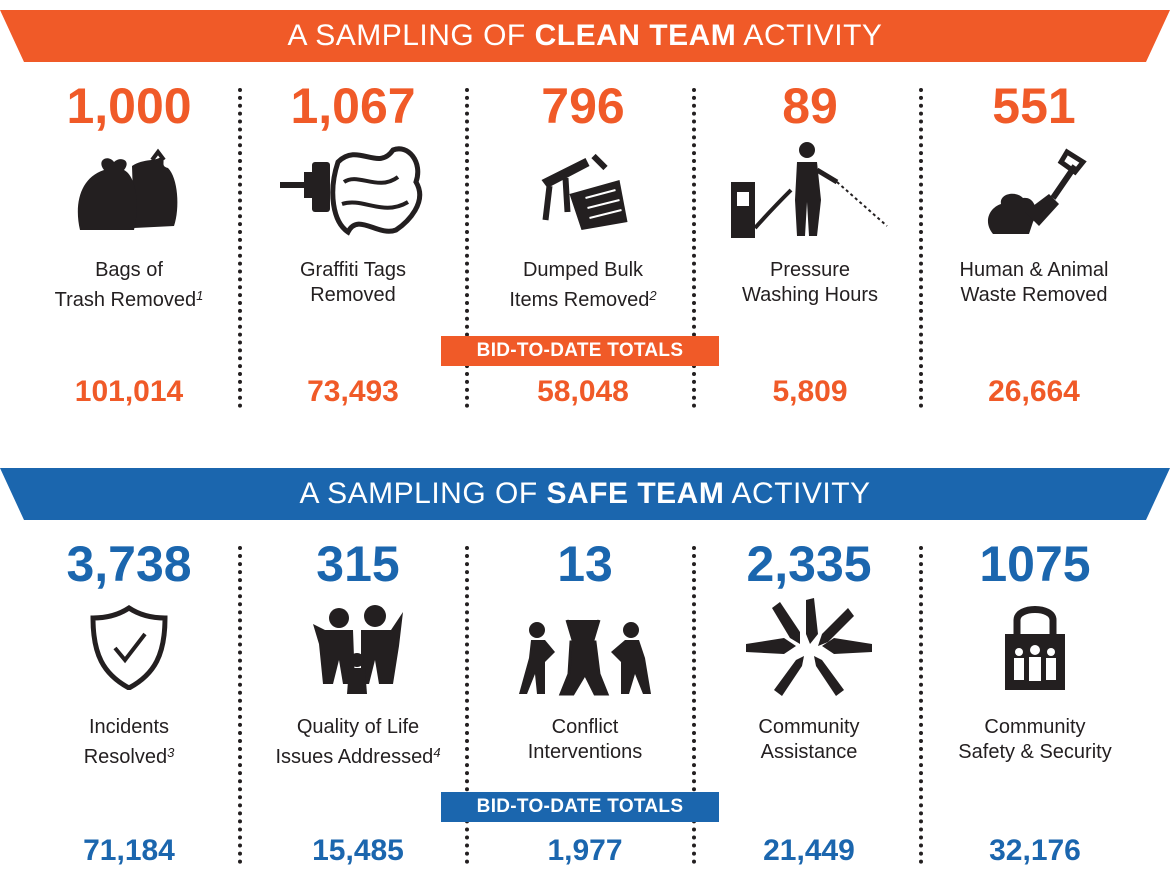 The width and height of the screenshot is (1170, 883). I want to click on stat-total: 5,809, so click(810, 391).